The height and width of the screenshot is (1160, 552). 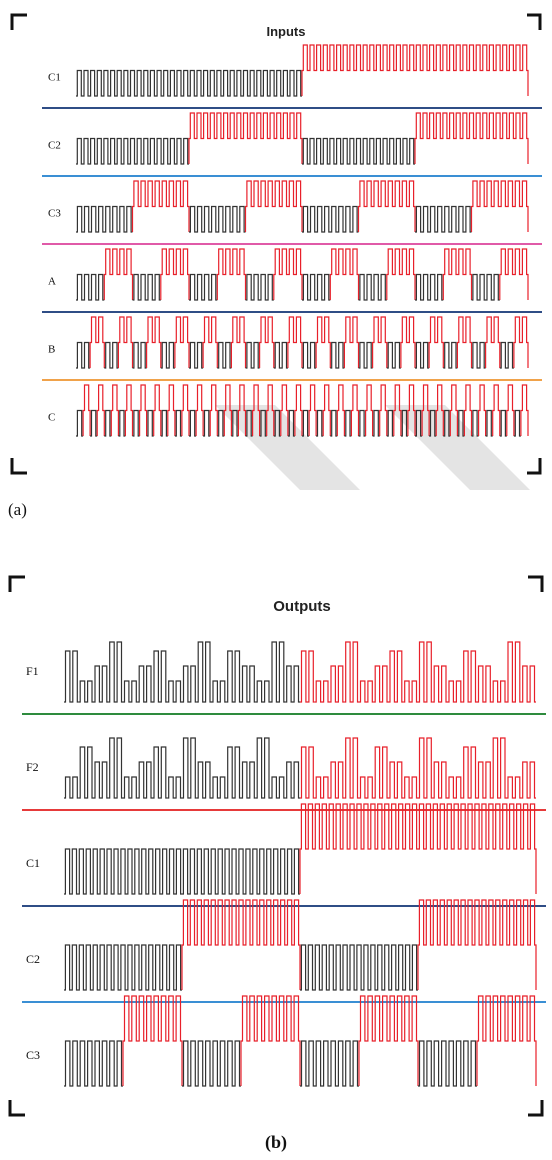 What do you see at coordinates (51, 350) in the screenshot?
I see `signal-label: B` at bounding box center [51, 350].